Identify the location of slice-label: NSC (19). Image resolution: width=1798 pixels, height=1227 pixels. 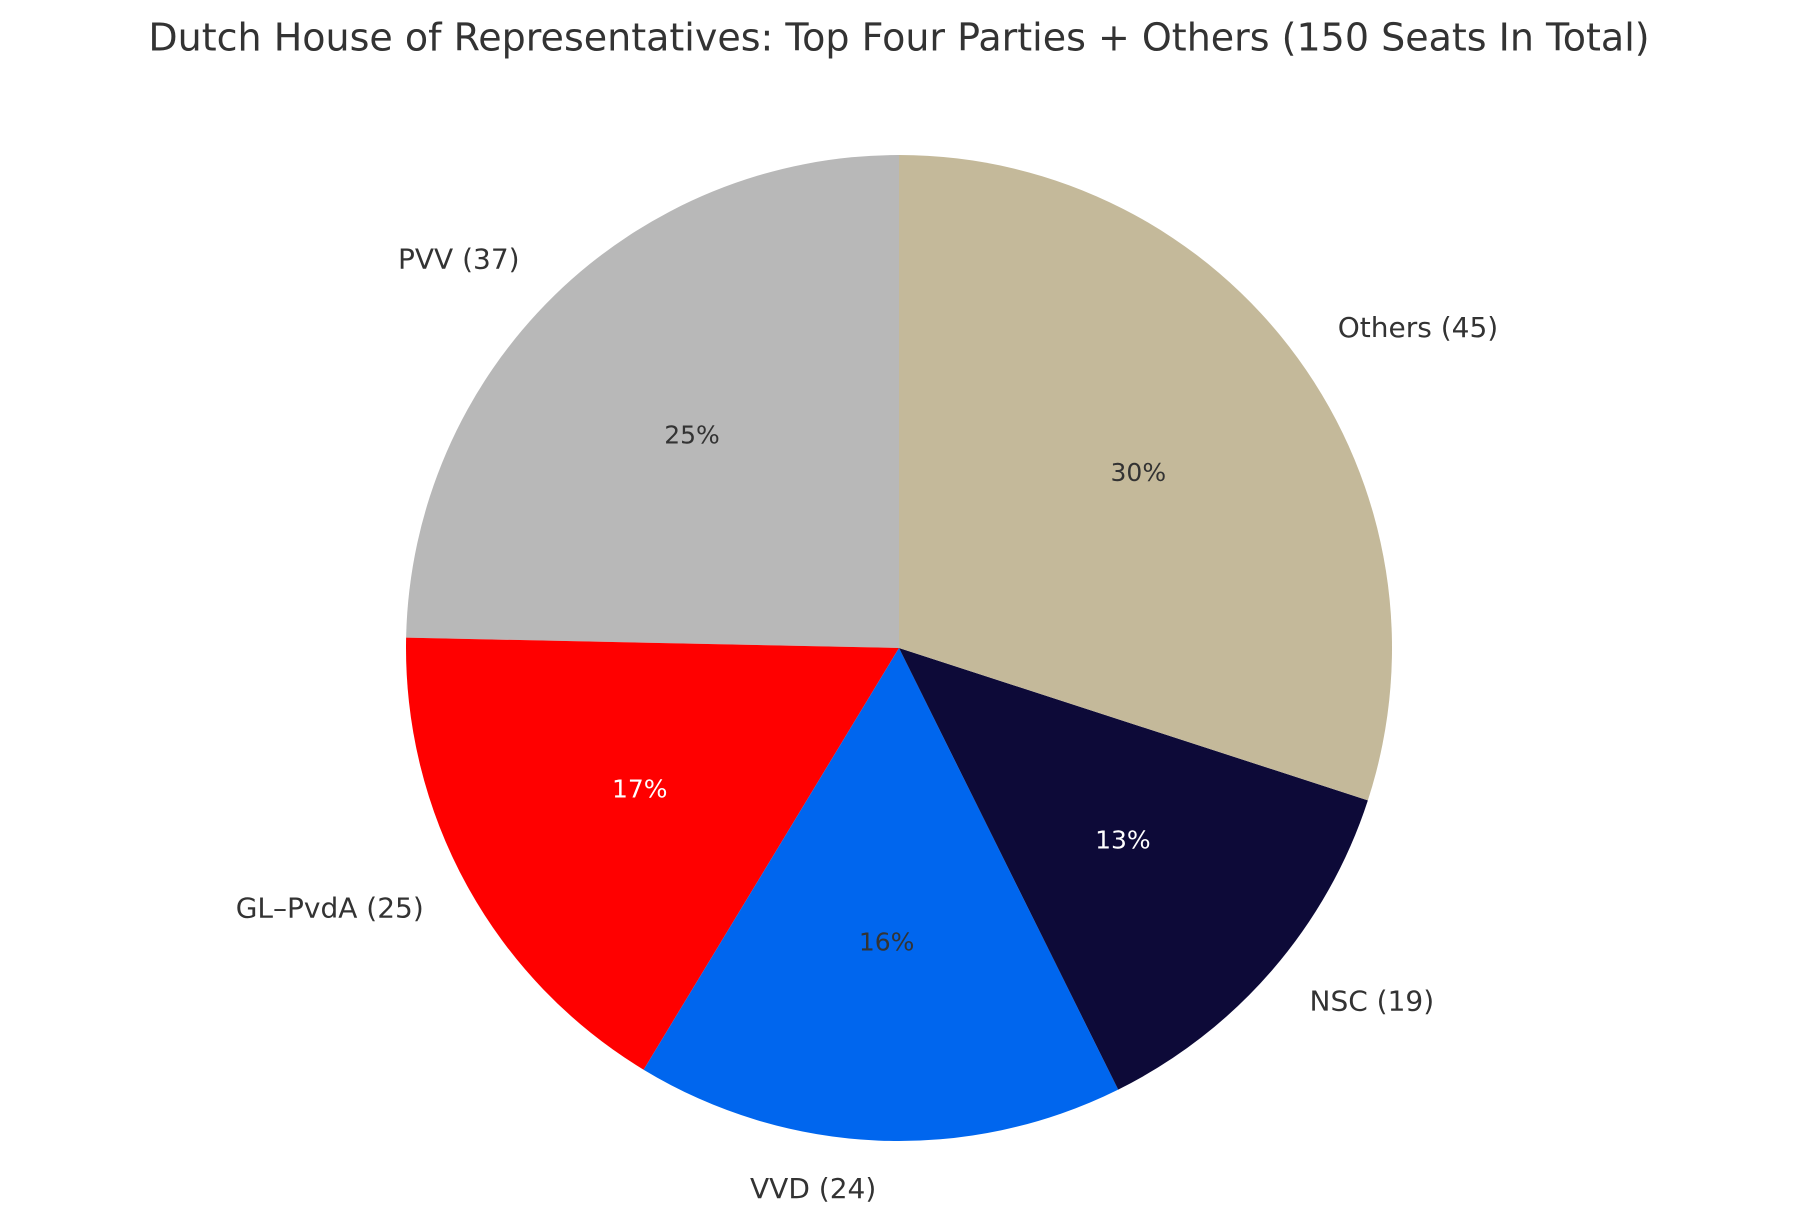
(1372, 1000).